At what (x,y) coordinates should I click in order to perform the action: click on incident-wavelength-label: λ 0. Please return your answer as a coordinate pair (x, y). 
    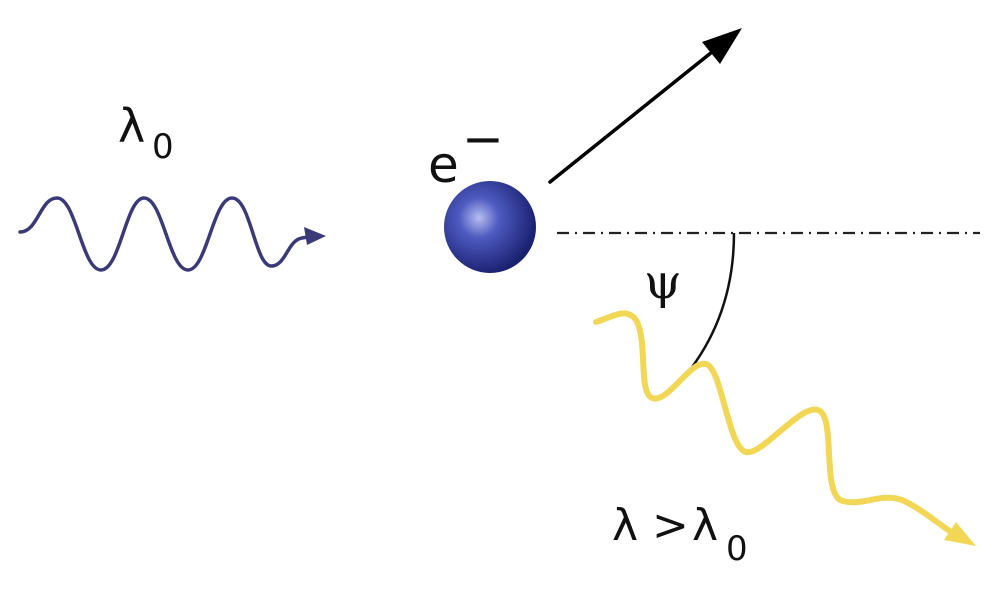
    Looking at the image, I should click on (146, 133).